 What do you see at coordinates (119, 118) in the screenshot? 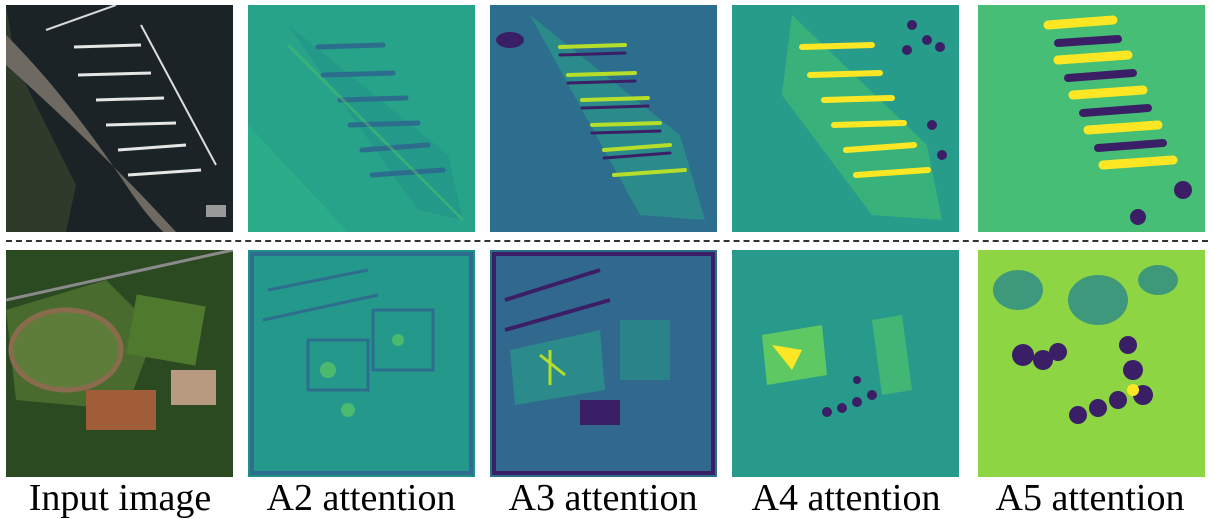
I see `marina-input-image` at bounding box center [119, 118].